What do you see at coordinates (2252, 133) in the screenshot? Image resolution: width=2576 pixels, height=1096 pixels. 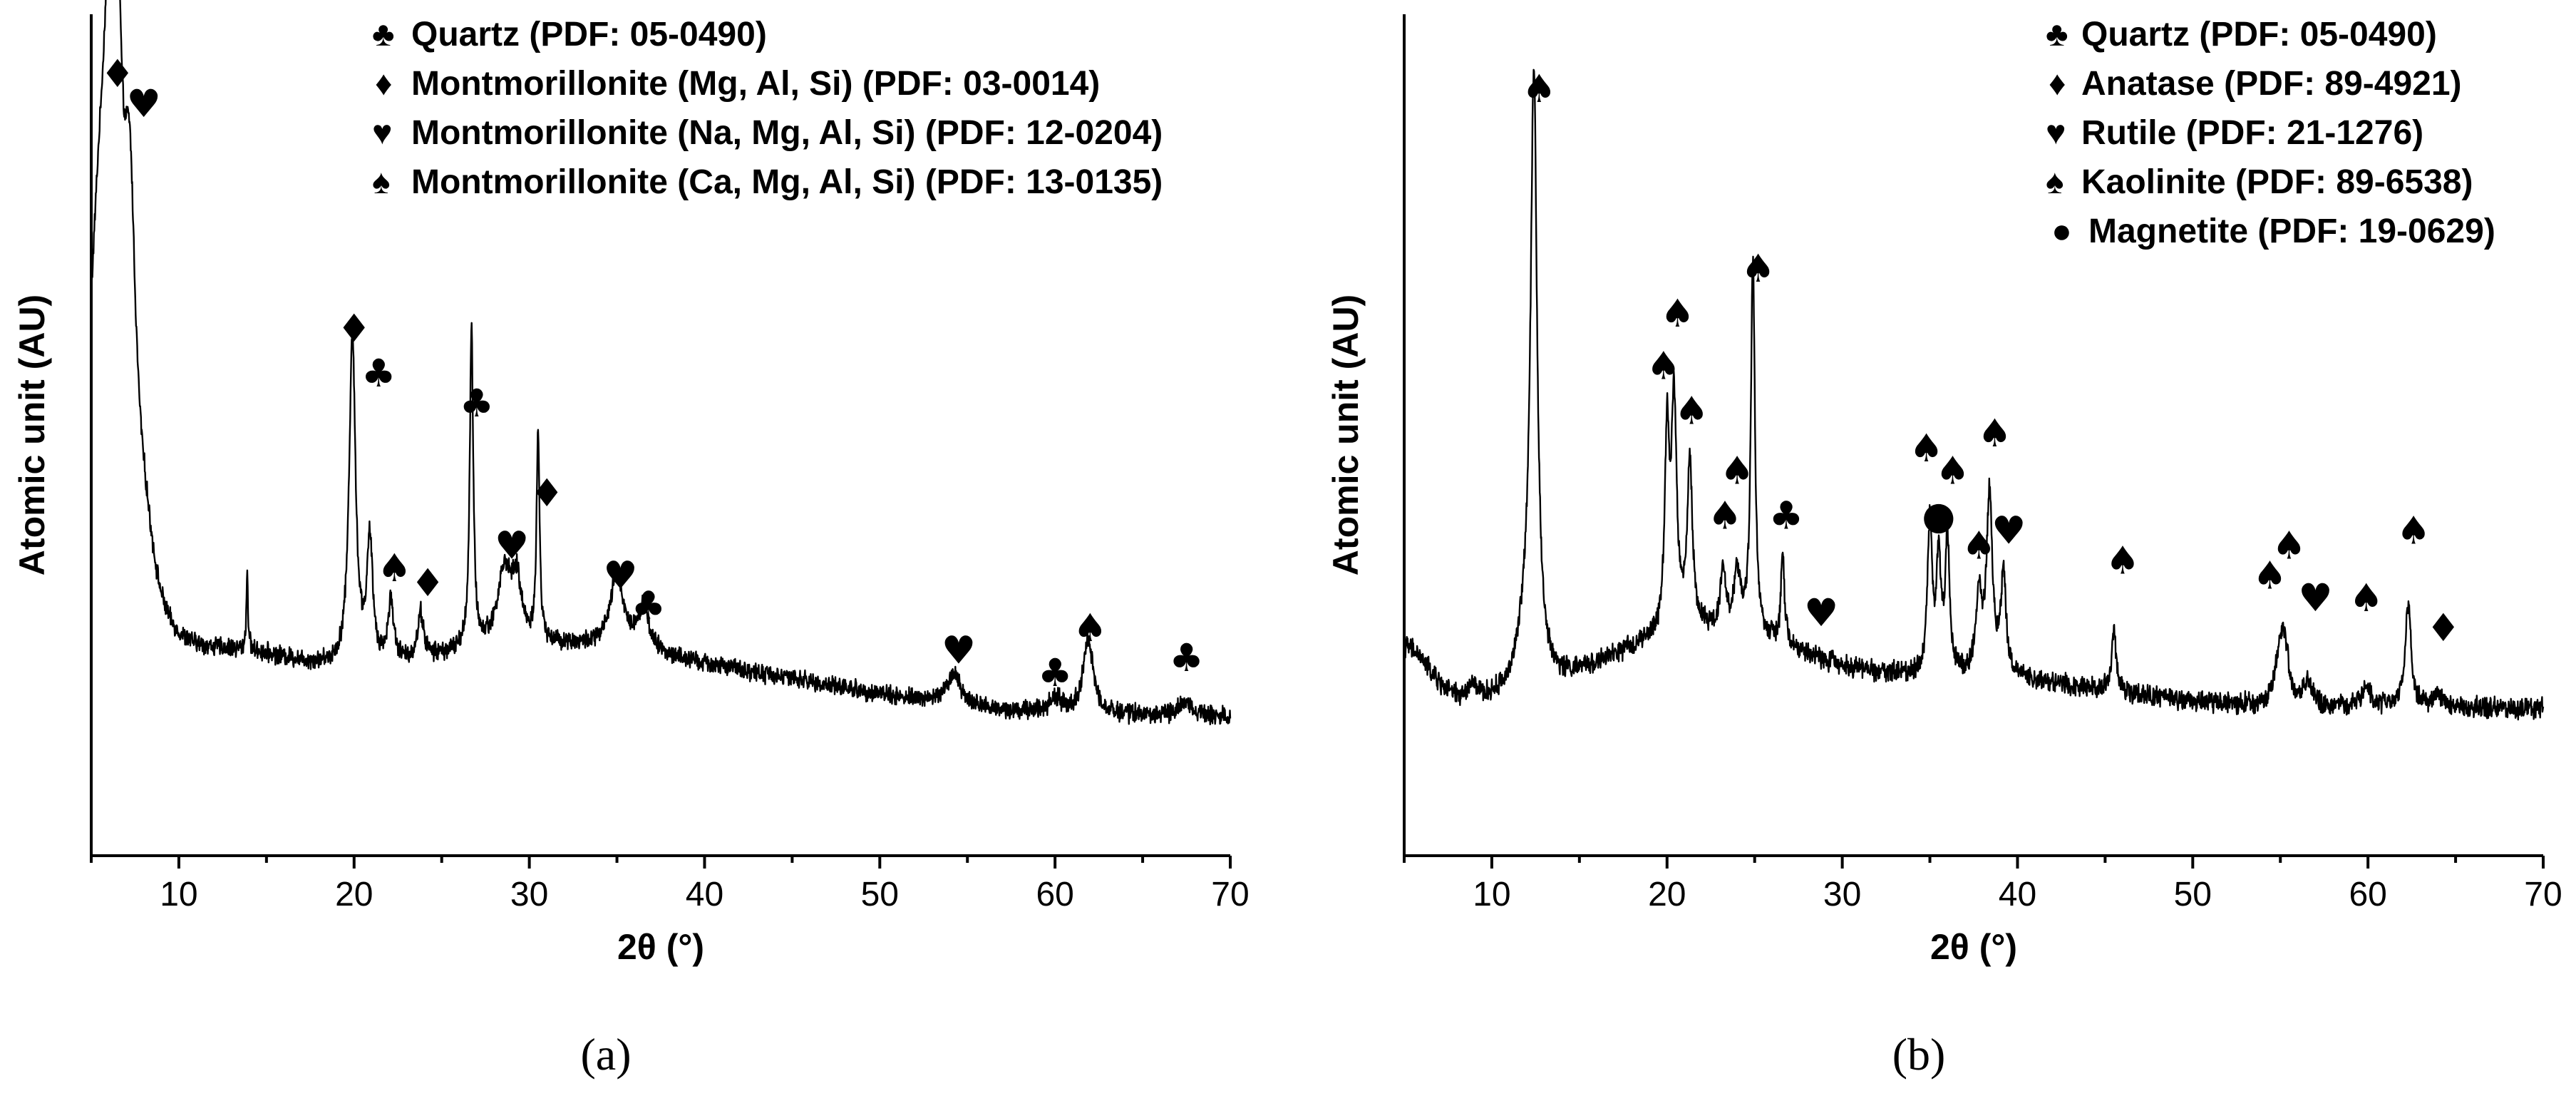 I see `legend-entry-rutile: Rutile (PDF: 21-1276)` at bounding box center [2252, 133].